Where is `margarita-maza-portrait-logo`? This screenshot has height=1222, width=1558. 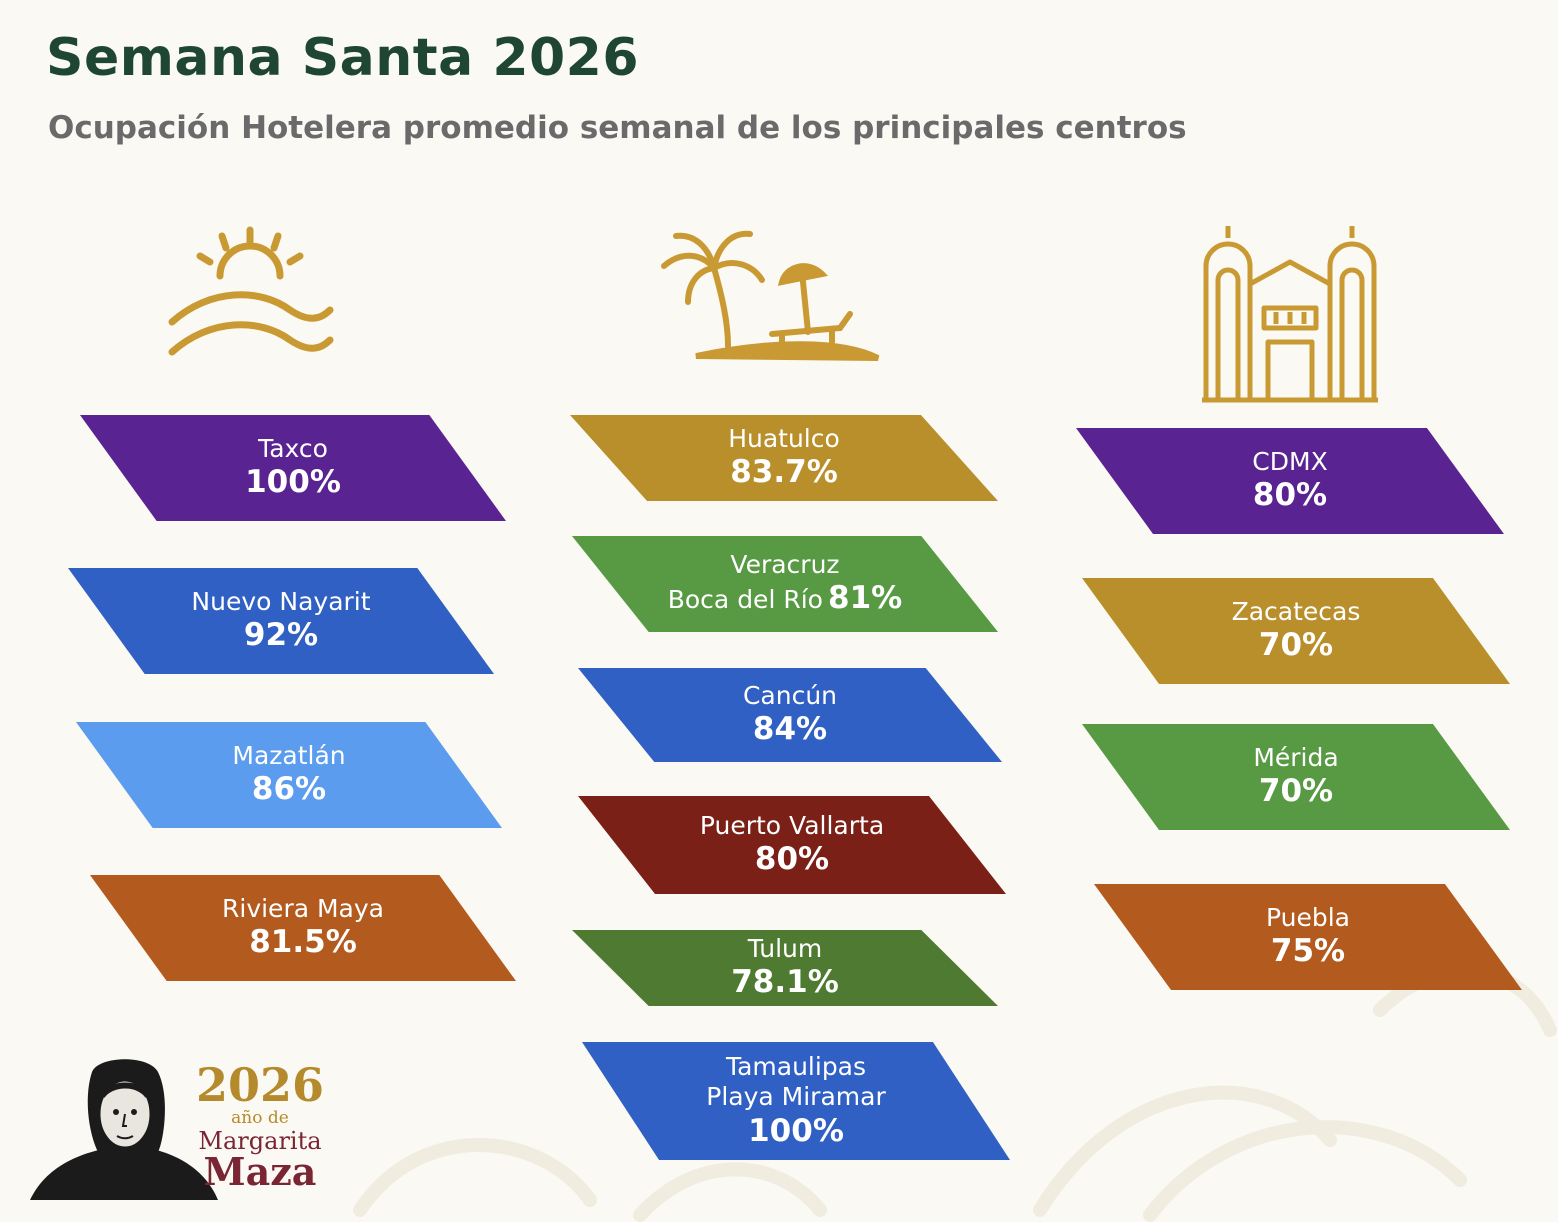 margarita-maza-portrait-logo is located at coordinates (124, 1129).